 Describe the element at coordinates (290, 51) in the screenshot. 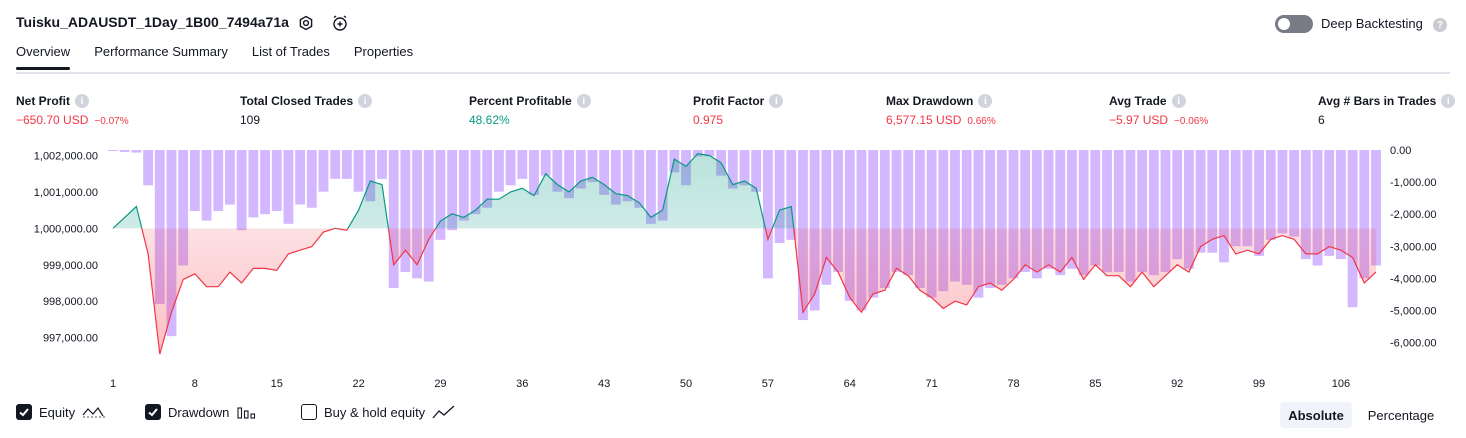

I see `tab-list-of-trades: List of Trades` at that location.